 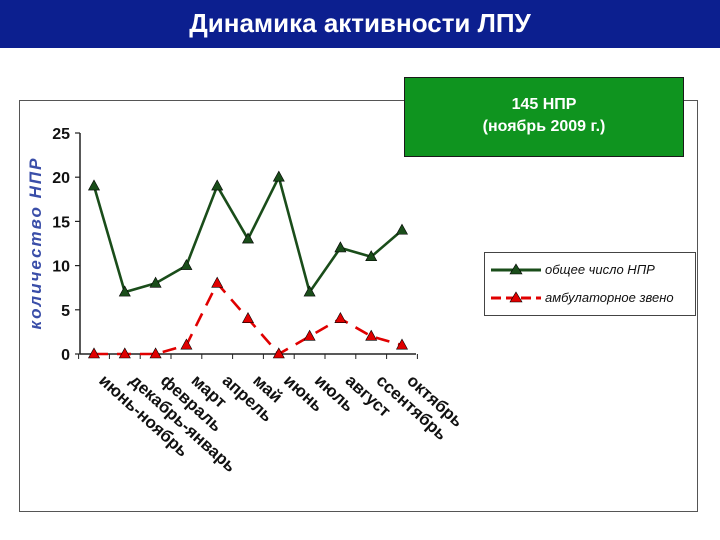 What do you see at coordinates (61, 267) in the screenshot?
I see `y-tick-label: 10` at bounding box center [61, 267].